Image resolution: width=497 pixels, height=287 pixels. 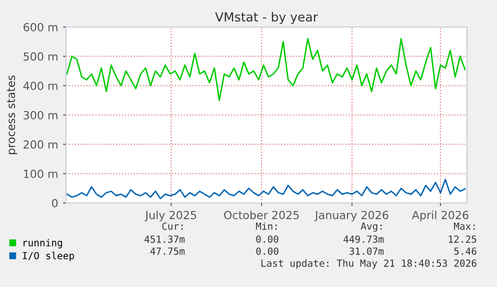 What do you see at coordinates (41, 56) in the screenshot?
I see `y-tick-label: 500 m` at bounding box center [41, 56].